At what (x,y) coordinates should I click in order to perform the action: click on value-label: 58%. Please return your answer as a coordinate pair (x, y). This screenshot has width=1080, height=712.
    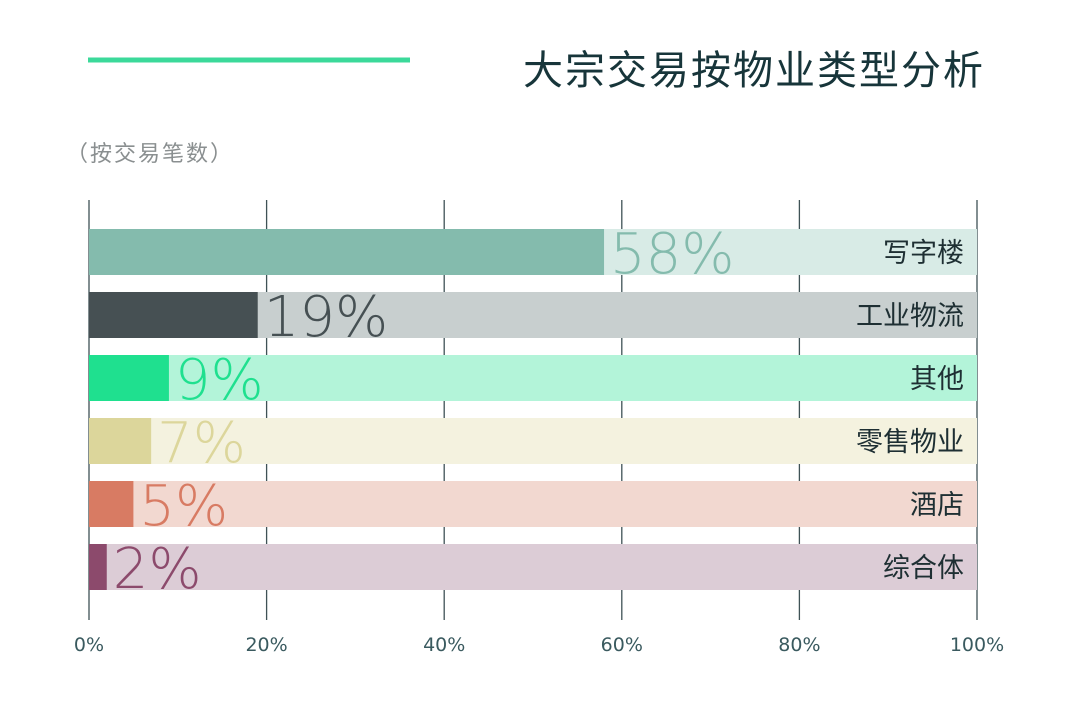
    Looking at the image, I should click on (672, 254).